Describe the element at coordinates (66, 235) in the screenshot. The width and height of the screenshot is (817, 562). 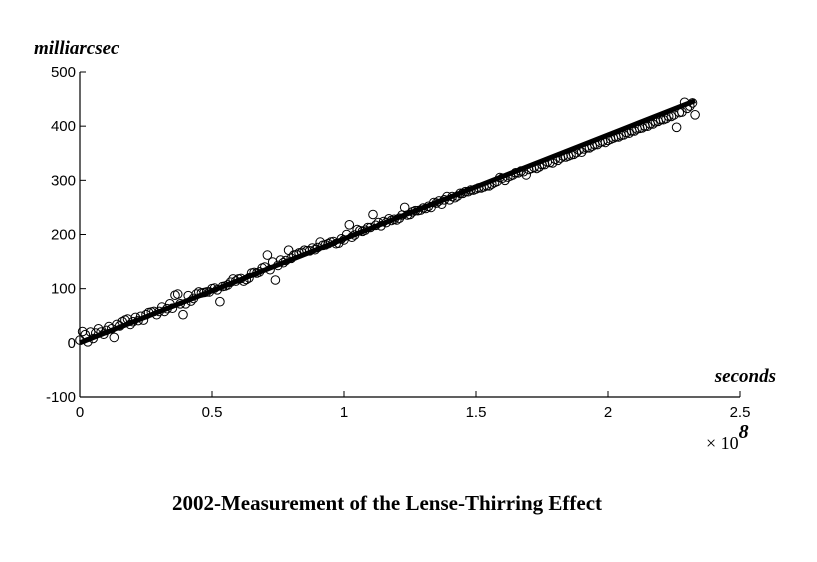
I see `y-ticks: -100 0 100 200 300 400 500` at that location.